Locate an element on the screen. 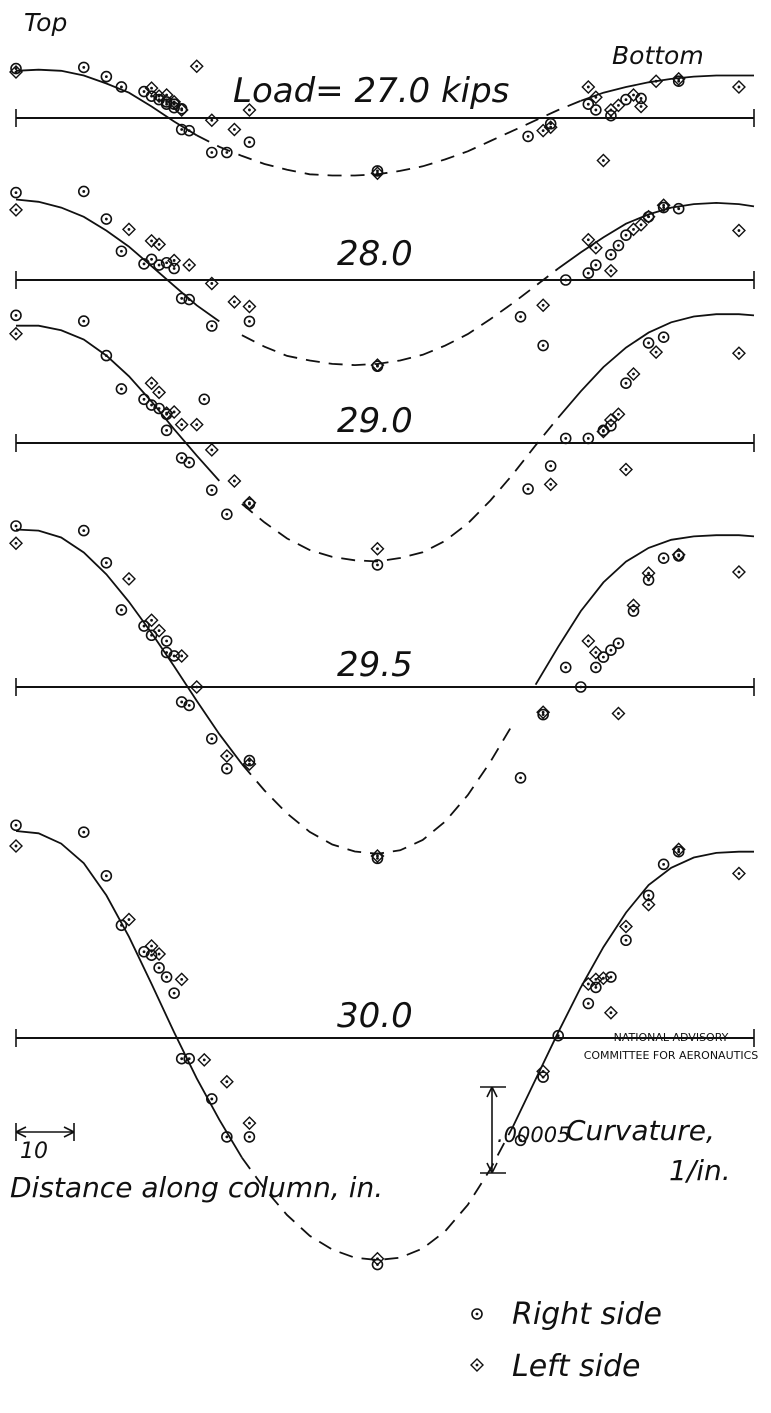 Image resolution: width=771 pixels, height=1413 pixels. panel-load-label: 30.0 is located at coordinates (375, 1016).